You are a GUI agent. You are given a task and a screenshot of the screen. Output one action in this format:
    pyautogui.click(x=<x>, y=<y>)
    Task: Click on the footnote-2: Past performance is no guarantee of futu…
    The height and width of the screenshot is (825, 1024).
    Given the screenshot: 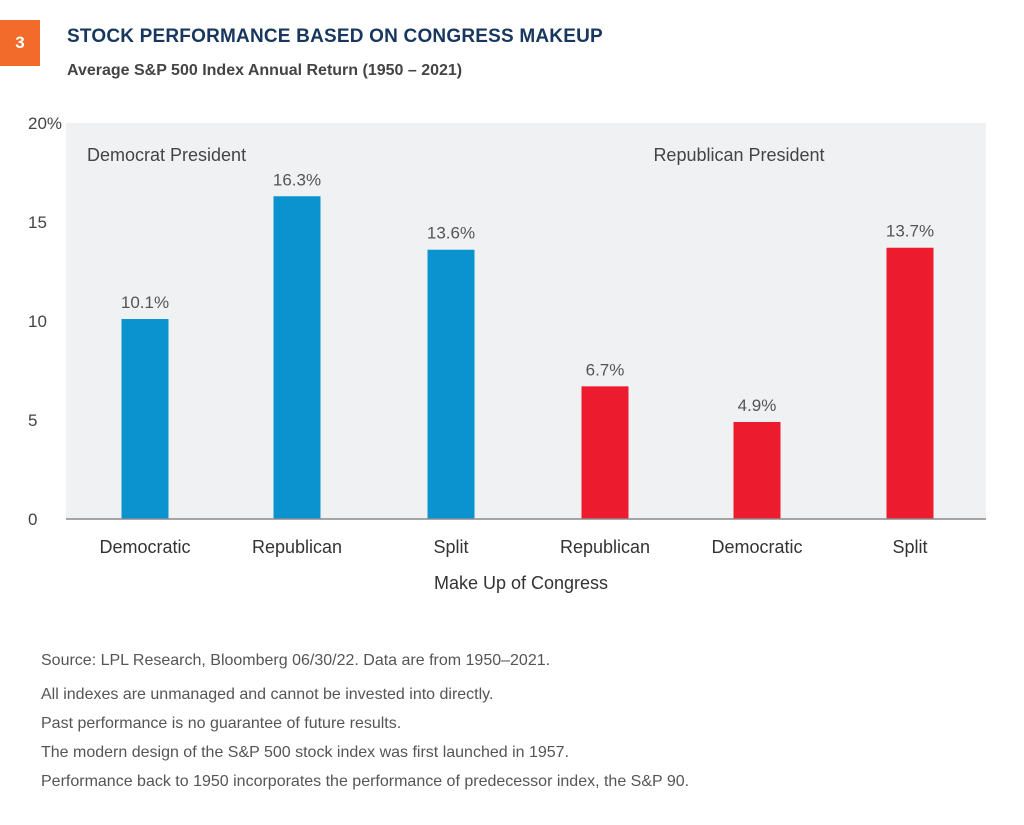 What is the action you would take?
    pyautogui.click(x=221, y=723)
    